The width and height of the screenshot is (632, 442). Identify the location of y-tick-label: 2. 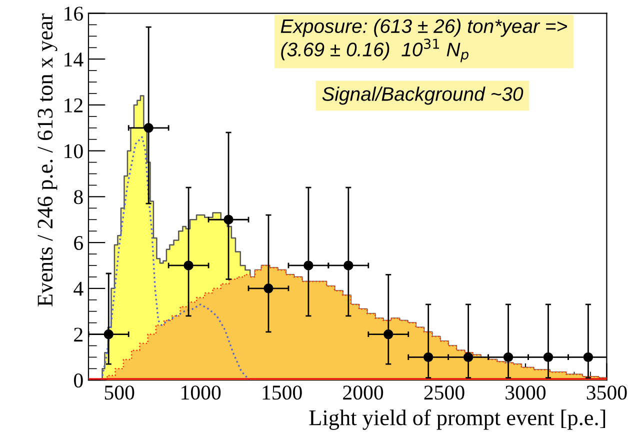
(78, 335).